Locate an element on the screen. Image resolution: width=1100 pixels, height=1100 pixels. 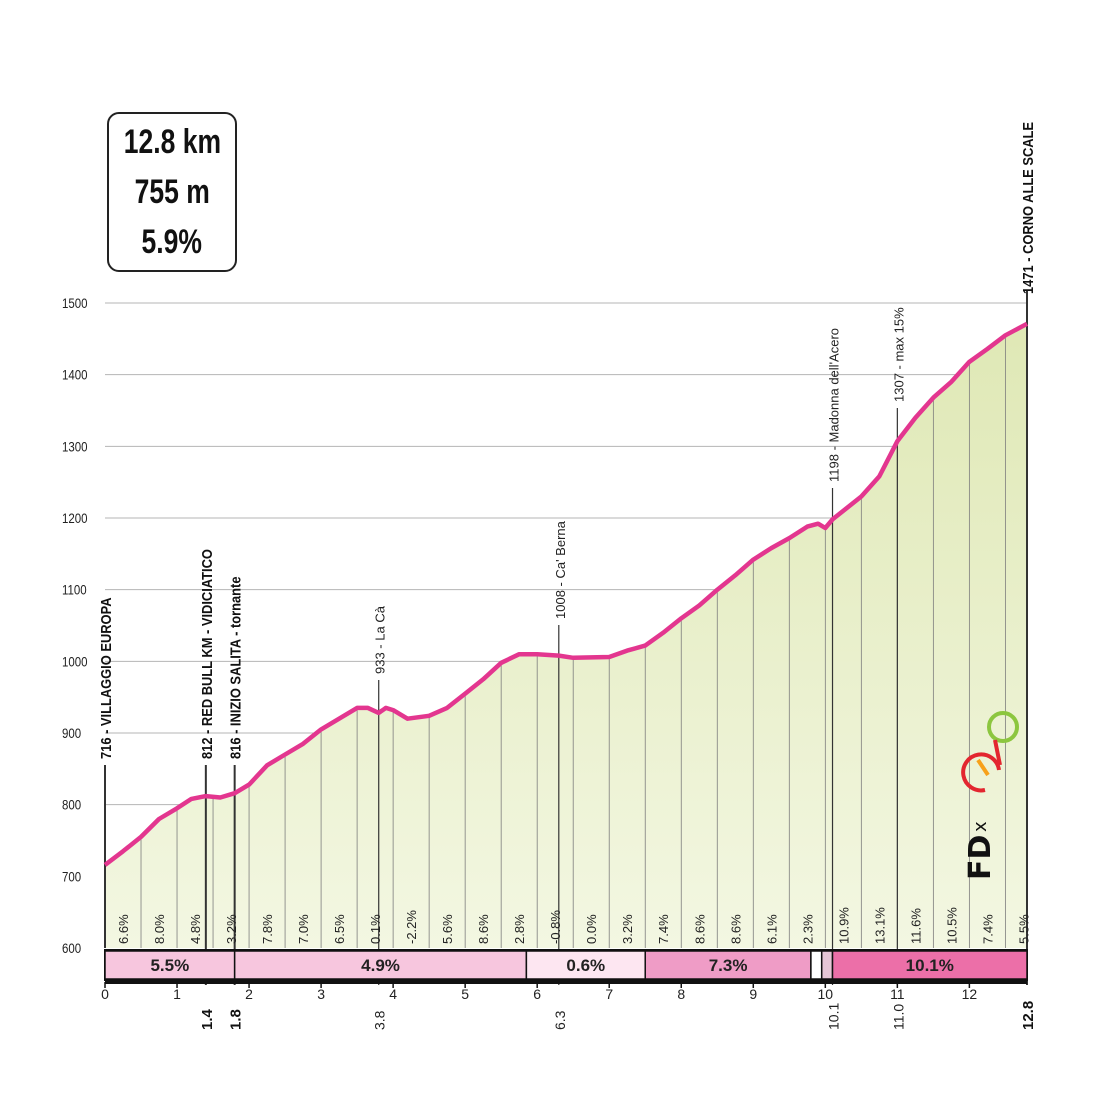
x-tick-label: 11 is located at coordinates (897, 994).